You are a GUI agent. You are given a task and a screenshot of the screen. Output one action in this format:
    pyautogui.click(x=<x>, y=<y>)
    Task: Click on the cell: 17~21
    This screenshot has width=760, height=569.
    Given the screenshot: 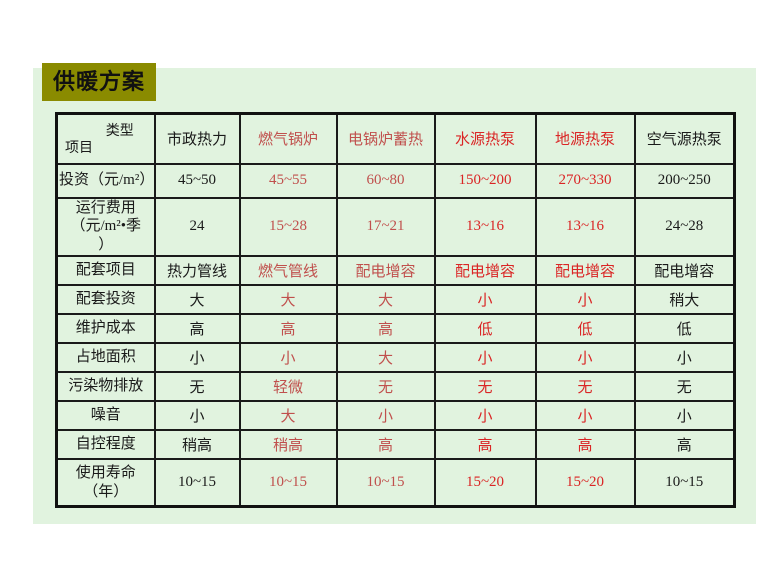 What is the action you would take?
    pyautogui.click(x=385, y=226)
    